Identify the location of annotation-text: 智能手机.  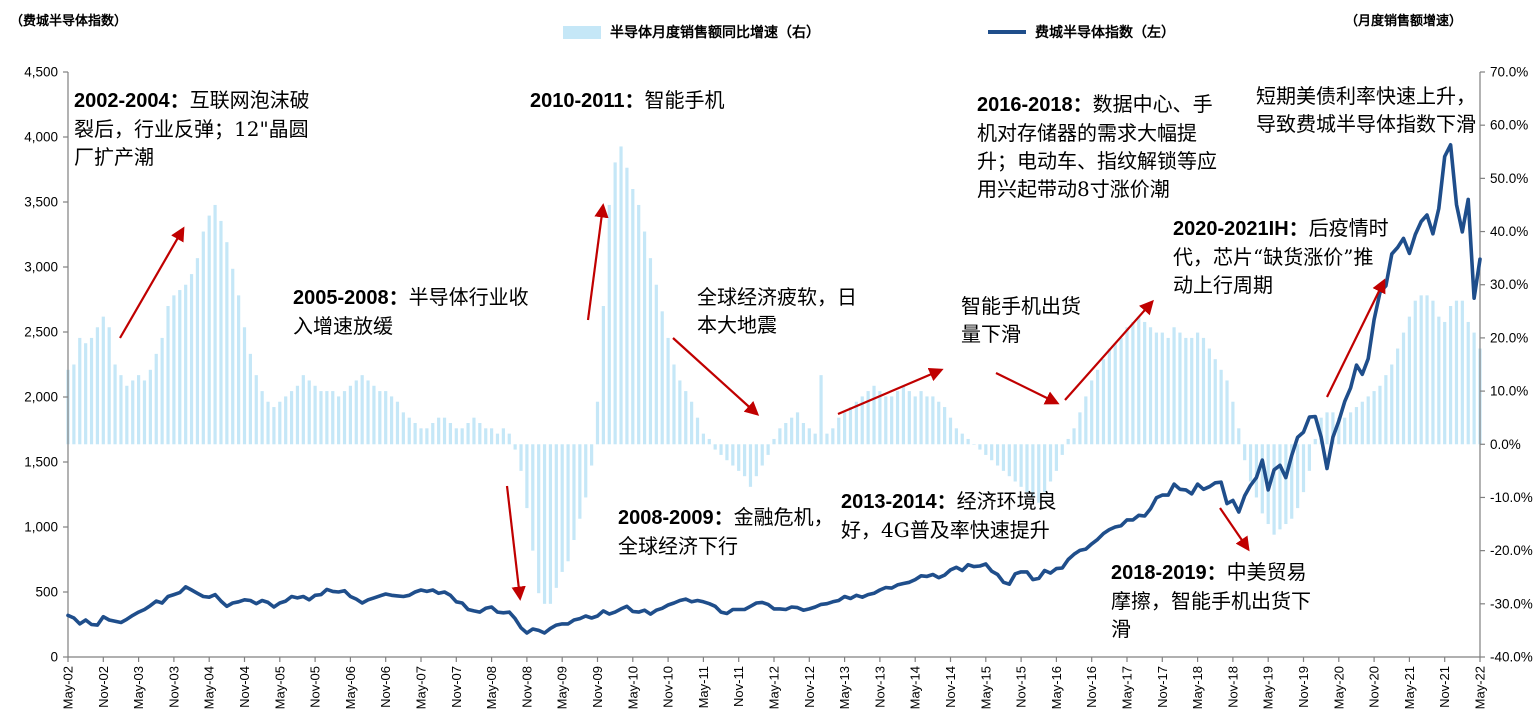
(684, 100).